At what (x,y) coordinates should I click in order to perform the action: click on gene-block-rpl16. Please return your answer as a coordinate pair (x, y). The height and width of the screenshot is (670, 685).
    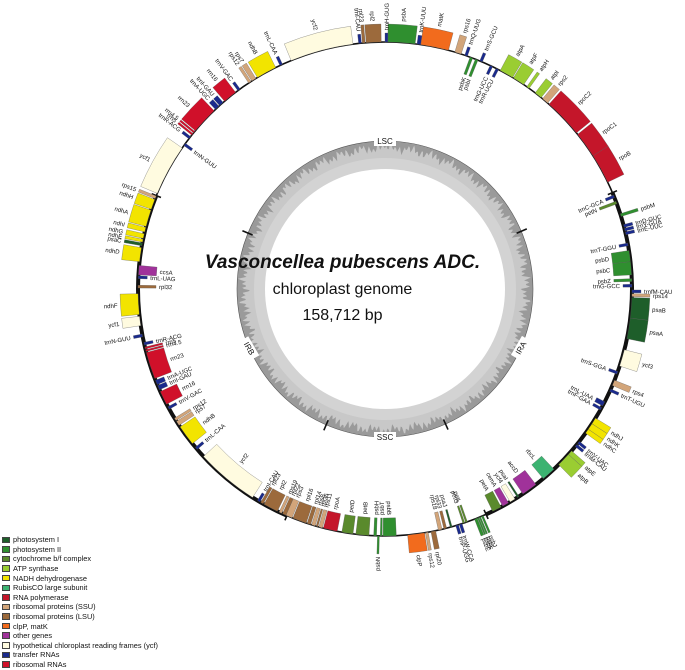
    Looking at the image, I should click on (302, 512).